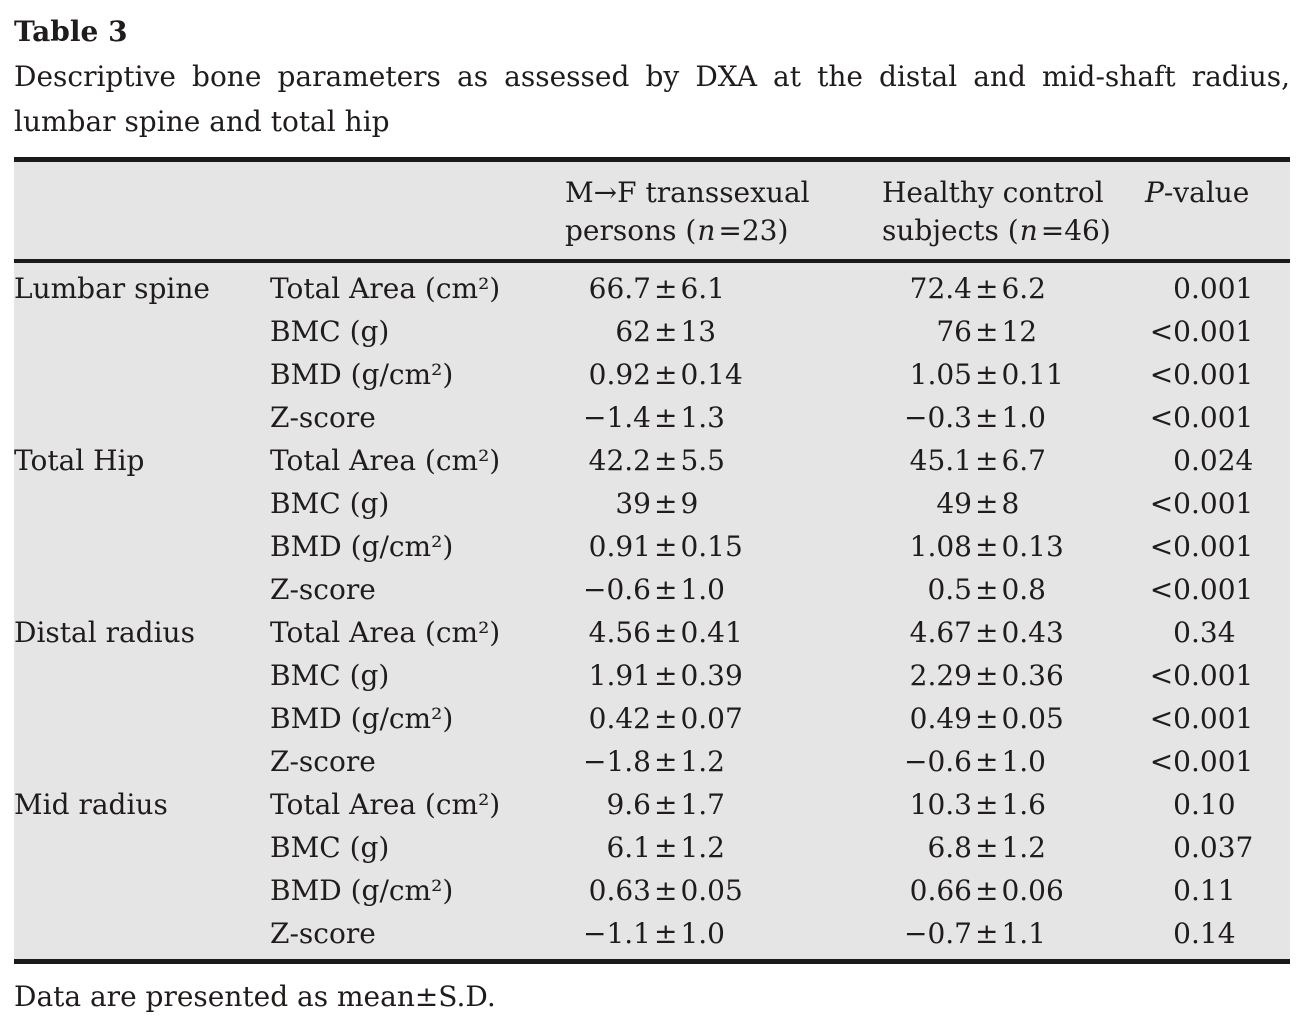 Image resolution: width=1304 pixels, height=1034 pixels. Describe the element at coordinates (986, 718) in the screenshot. I see `value-cell-control: 0.49 ±0.05` at that location.